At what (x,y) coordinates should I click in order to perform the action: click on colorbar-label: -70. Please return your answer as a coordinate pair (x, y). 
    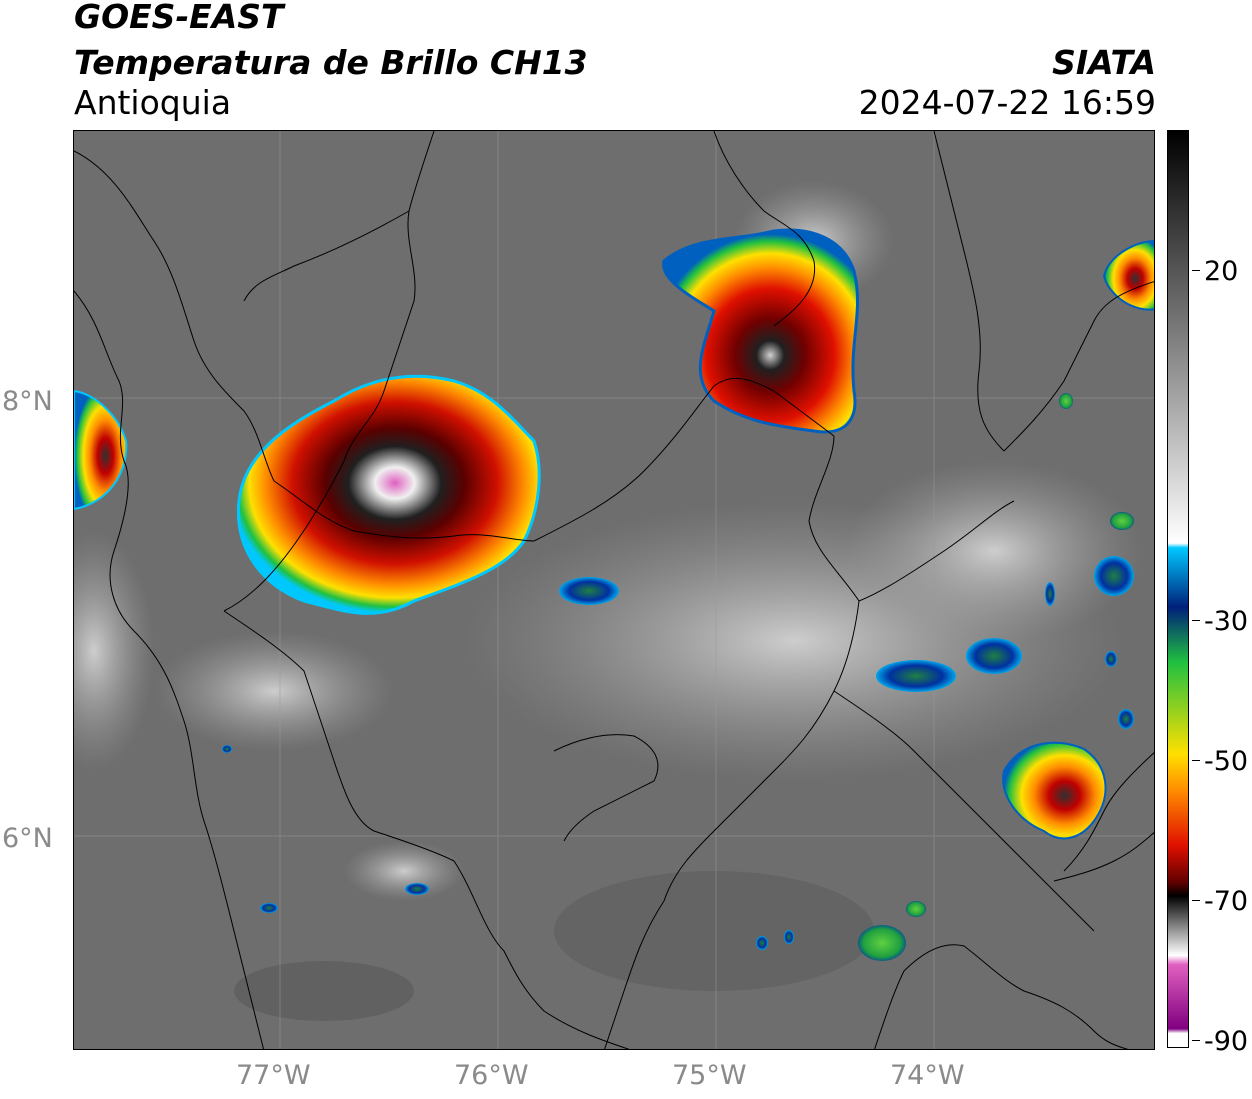
    Looking at the image, I should click on (1226, 901).